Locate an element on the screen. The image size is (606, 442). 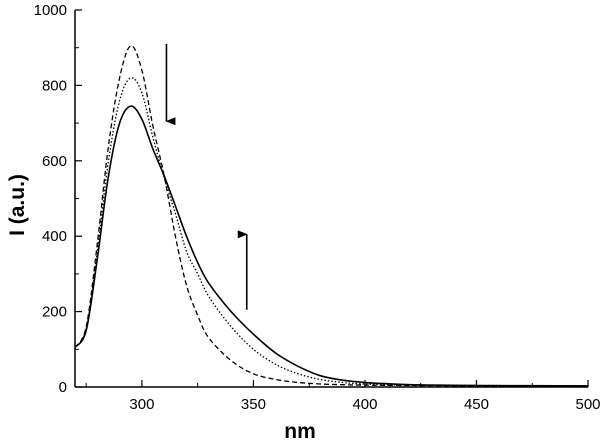
y-tick-label: 0 is located at coordinates (63, 387).